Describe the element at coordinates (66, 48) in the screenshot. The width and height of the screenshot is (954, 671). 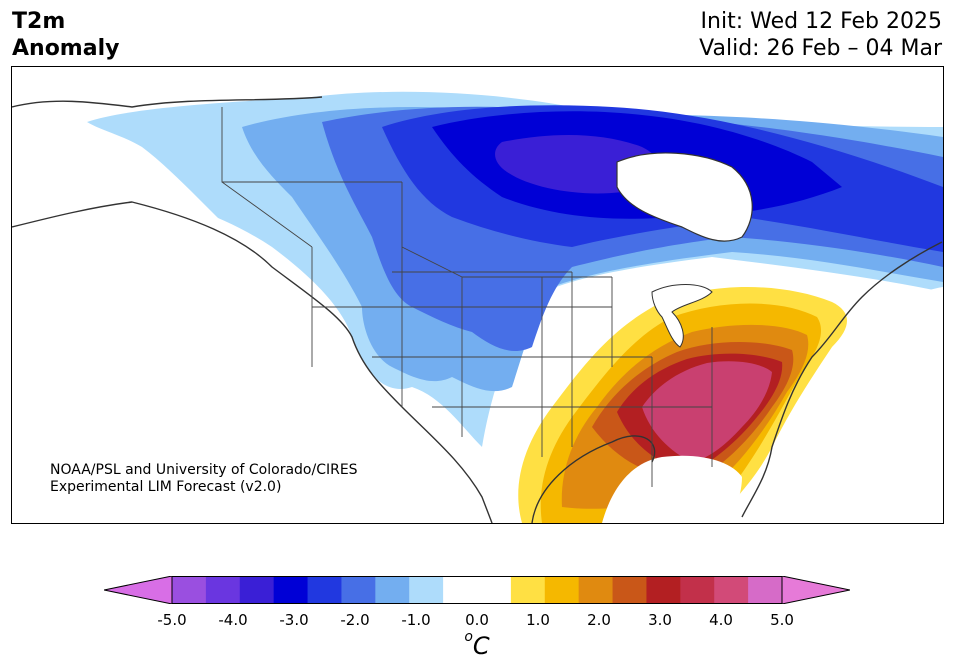
I see `title-line-2: Anomaly` at that location.